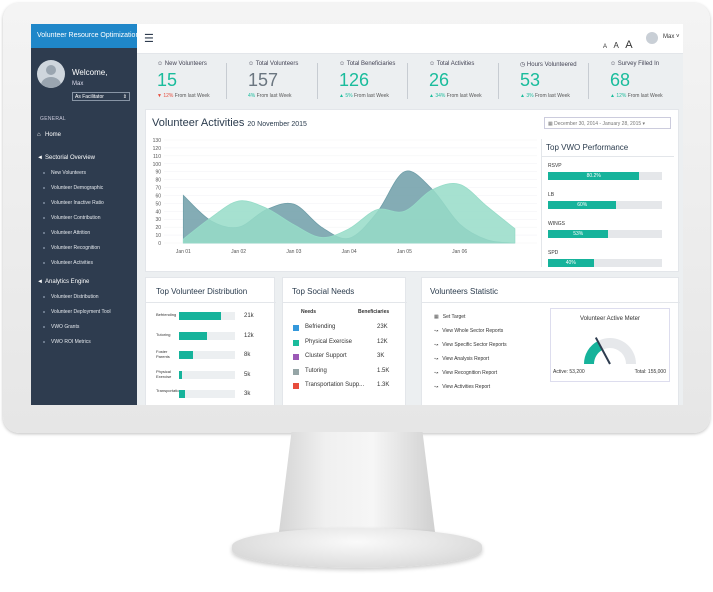 Image resolution: width=713 pixels, height=592 pixels. I want to click on sidebar-item-volunteer-contribution: Volunteer Contribution, so click(84, 213).